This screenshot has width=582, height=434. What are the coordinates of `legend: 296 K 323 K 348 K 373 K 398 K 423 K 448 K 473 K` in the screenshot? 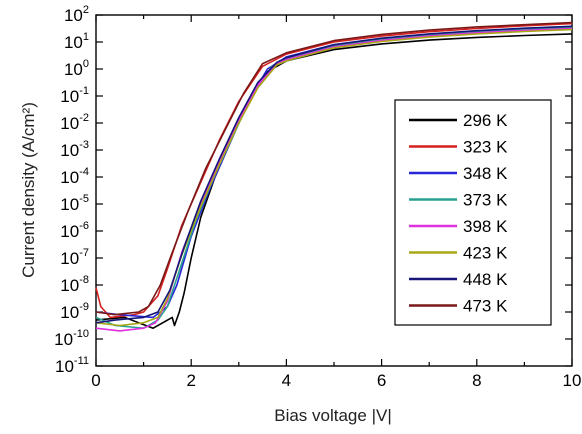 It's located at (473, 212).